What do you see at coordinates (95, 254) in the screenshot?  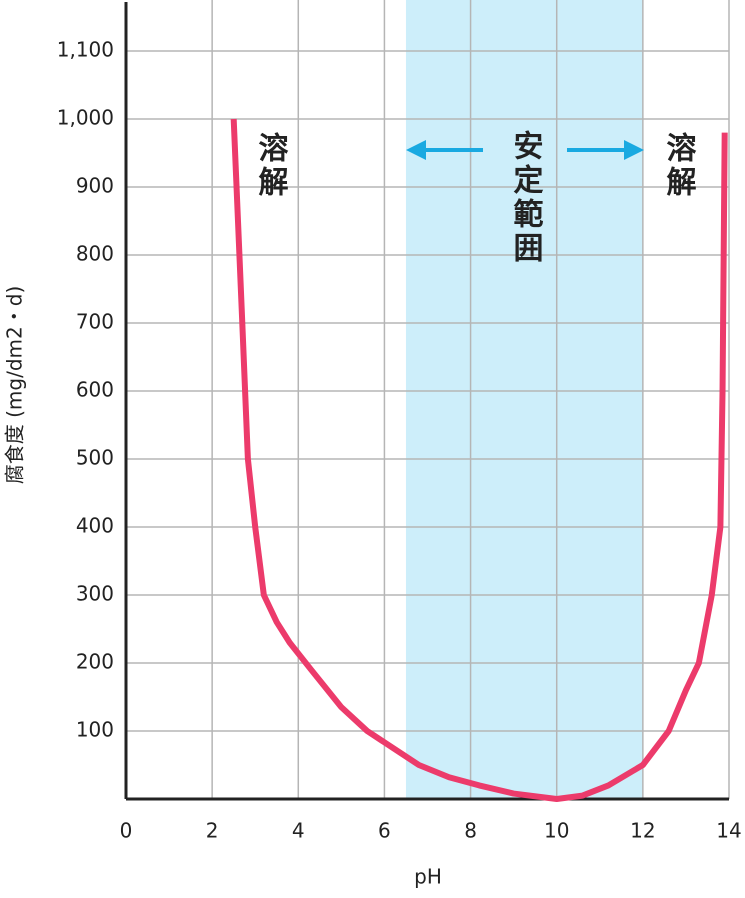 I see `y-tick-label: 800` at bounding box center [95, 254].